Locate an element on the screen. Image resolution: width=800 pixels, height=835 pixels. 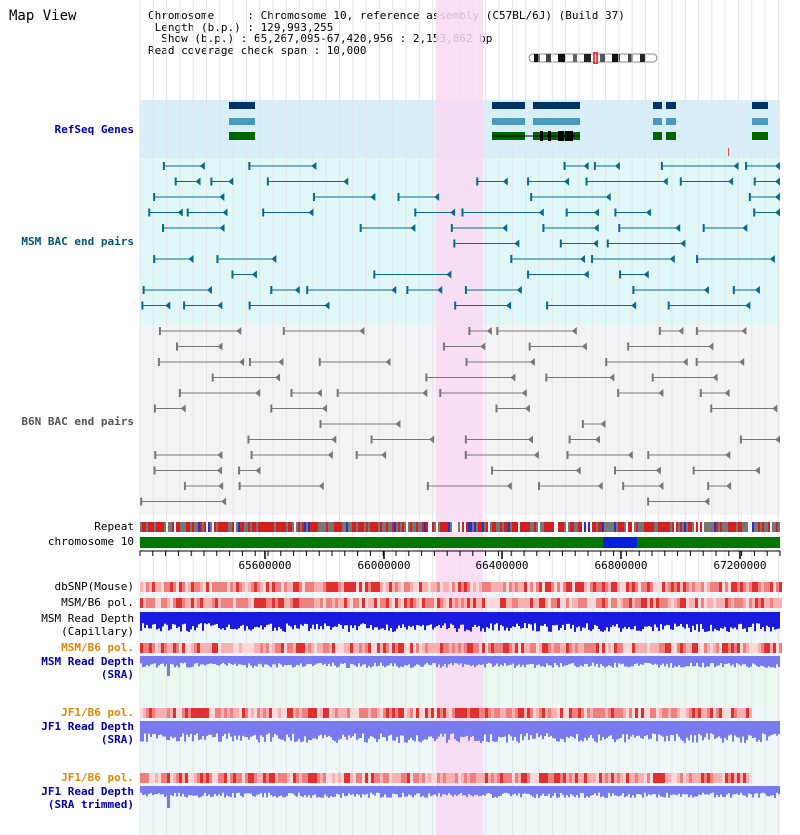
gene-block is located at coordinates (508, 121).